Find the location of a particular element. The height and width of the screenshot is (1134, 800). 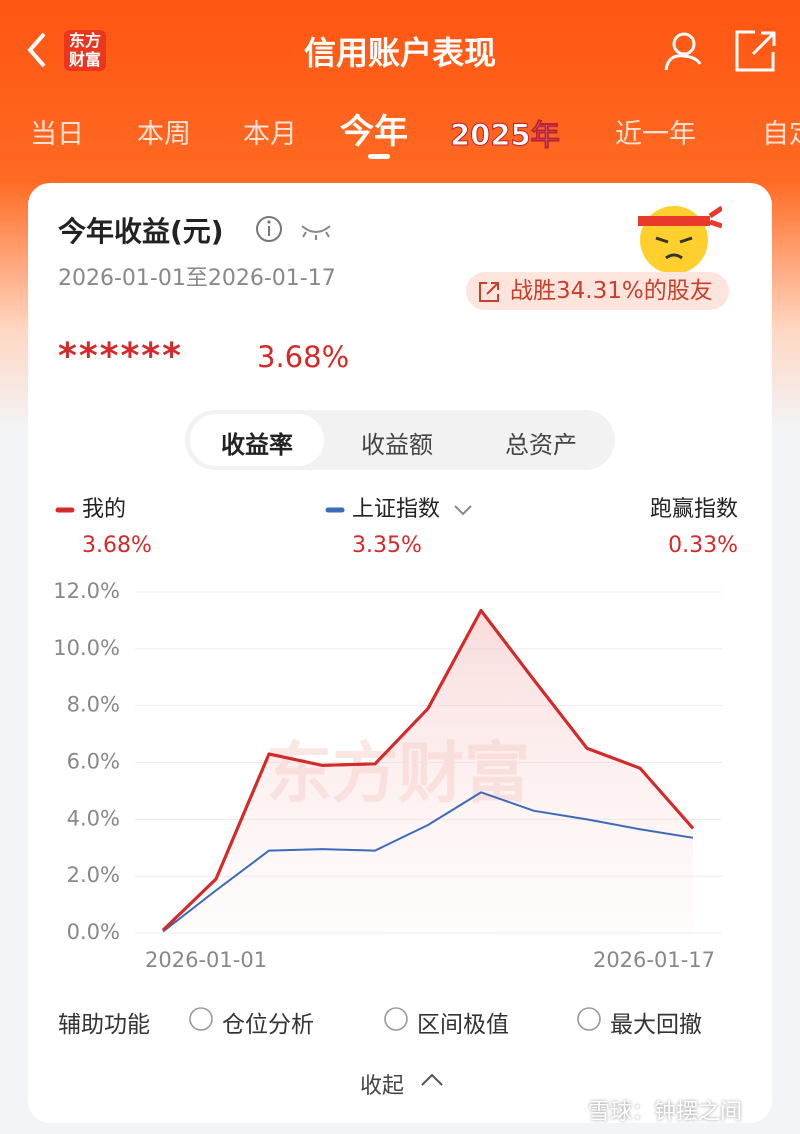

x-tick-label: 2026-01-01 is located at coordinates (206, 960).